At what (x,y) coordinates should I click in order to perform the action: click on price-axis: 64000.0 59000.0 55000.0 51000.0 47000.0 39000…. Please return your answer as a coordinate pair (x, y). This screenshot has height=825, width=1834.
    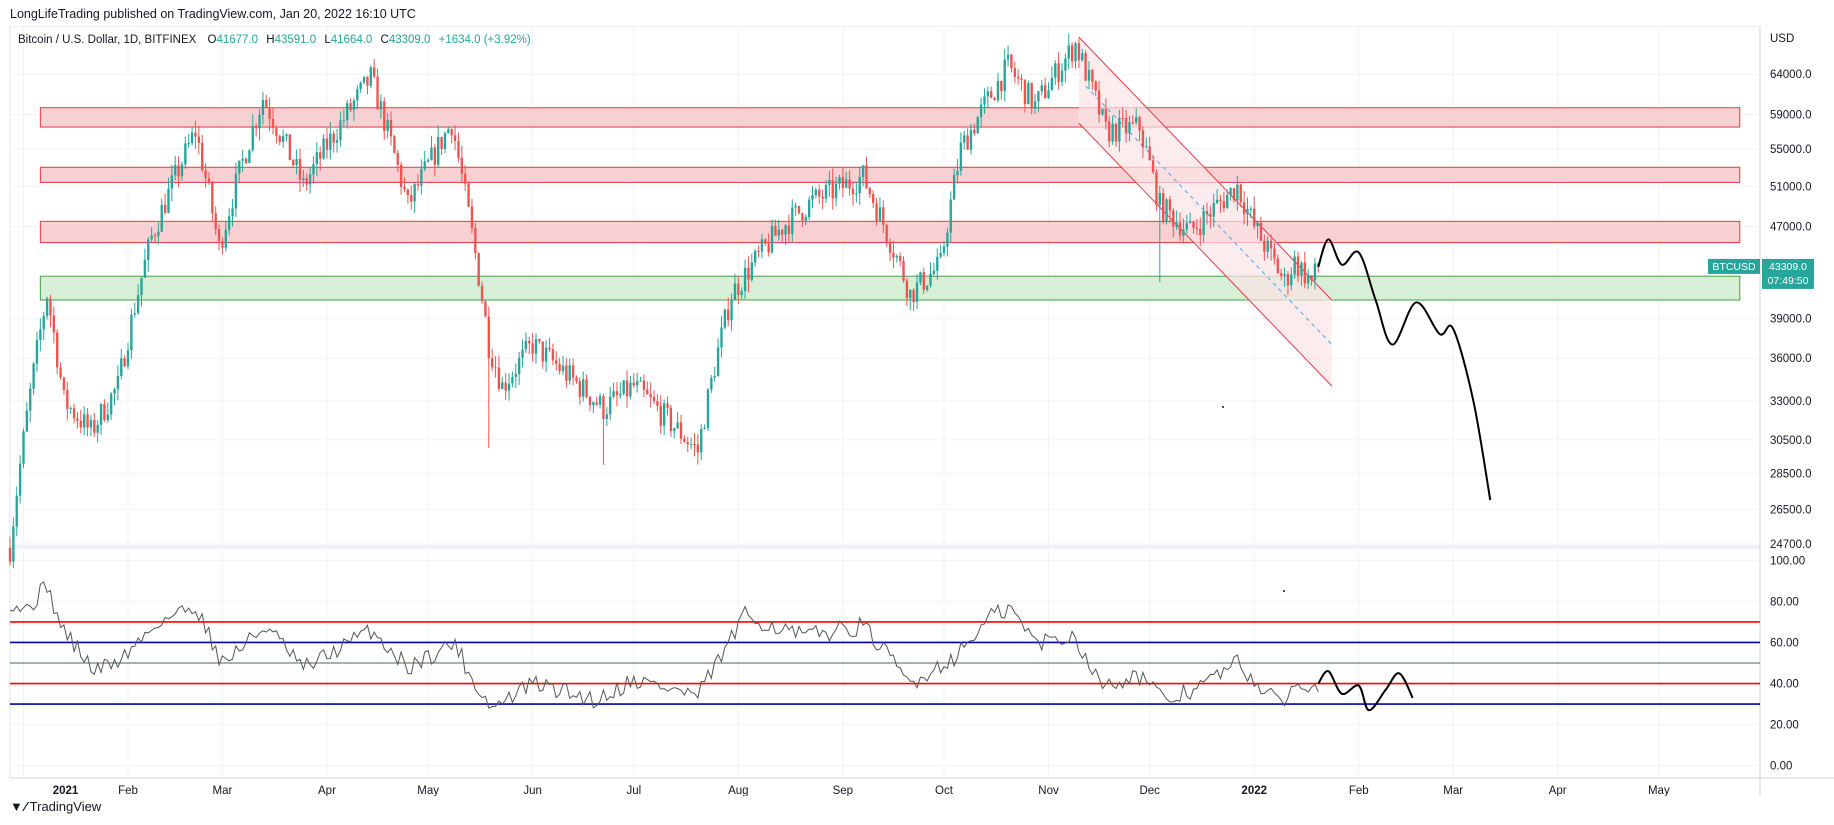
    Looking at the image, I should click on (1791, 310).